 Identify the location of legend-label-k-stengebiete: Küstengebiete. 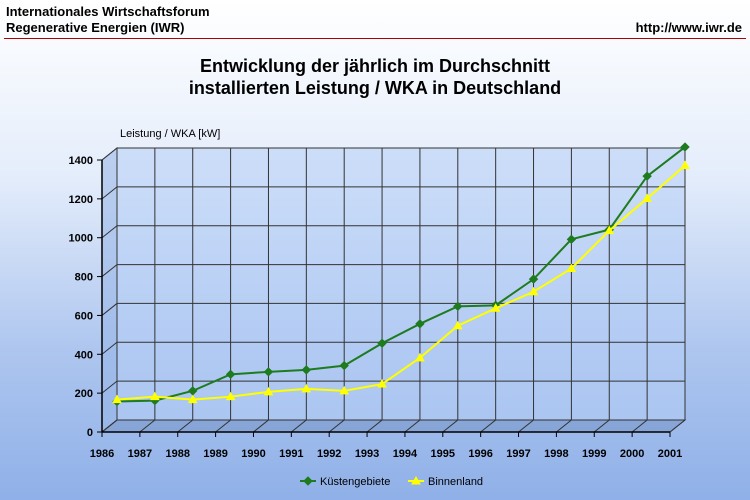
(355, 482).